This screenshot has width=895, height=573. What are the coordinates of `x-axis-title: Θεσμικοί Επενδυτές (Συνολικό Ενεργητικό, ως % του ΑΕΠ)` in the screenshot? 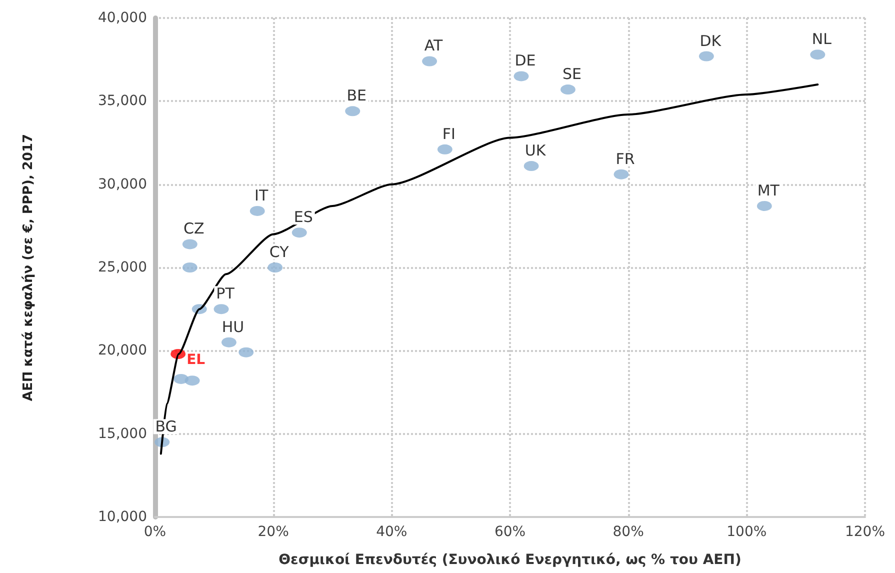 It's located at (510, 560).